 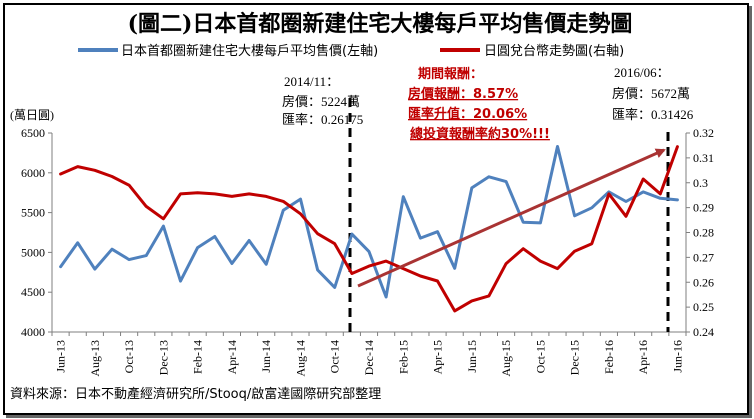 What do you see at coordinates (322, 119) in the screenshot?
I see `annotation-left-rate: 匯率：0.26175` at bounding box center [322, 119].